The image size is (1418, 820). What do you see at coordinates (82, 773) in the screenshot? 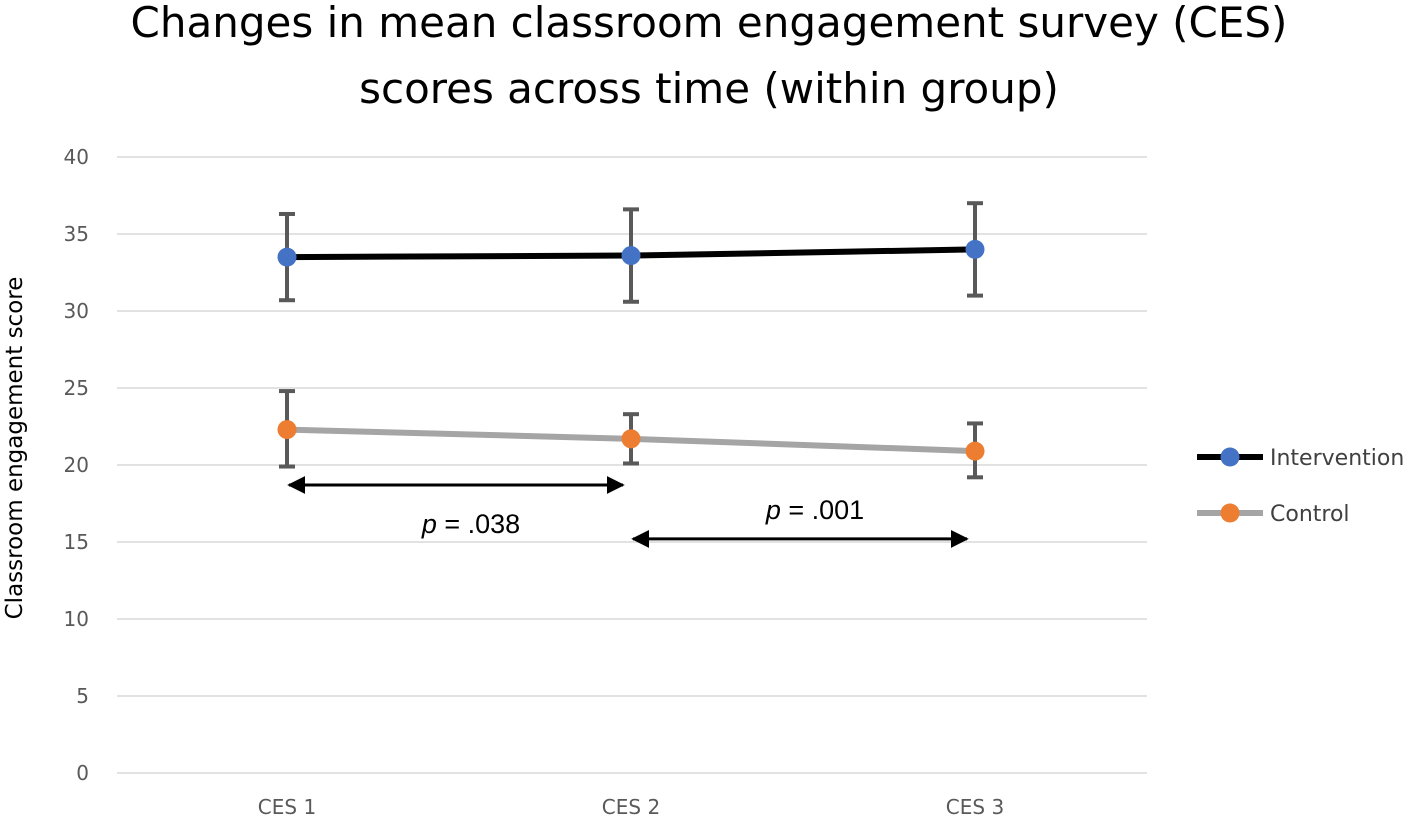
I see `y-tick-label-0: 0` at bounding box center [82, 773].